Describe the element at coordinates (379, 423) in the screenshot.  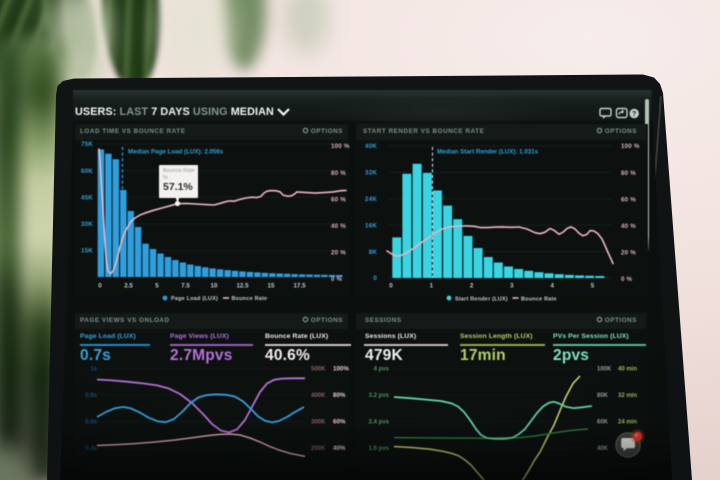
I see `svg-text: 2.4 pvs` at that location.